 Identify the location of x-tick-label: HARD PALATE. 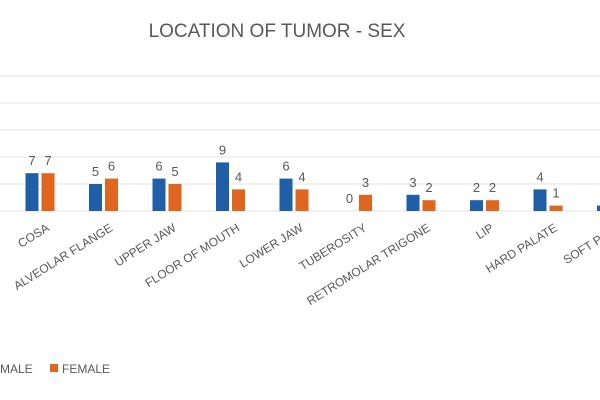
(521, 248).